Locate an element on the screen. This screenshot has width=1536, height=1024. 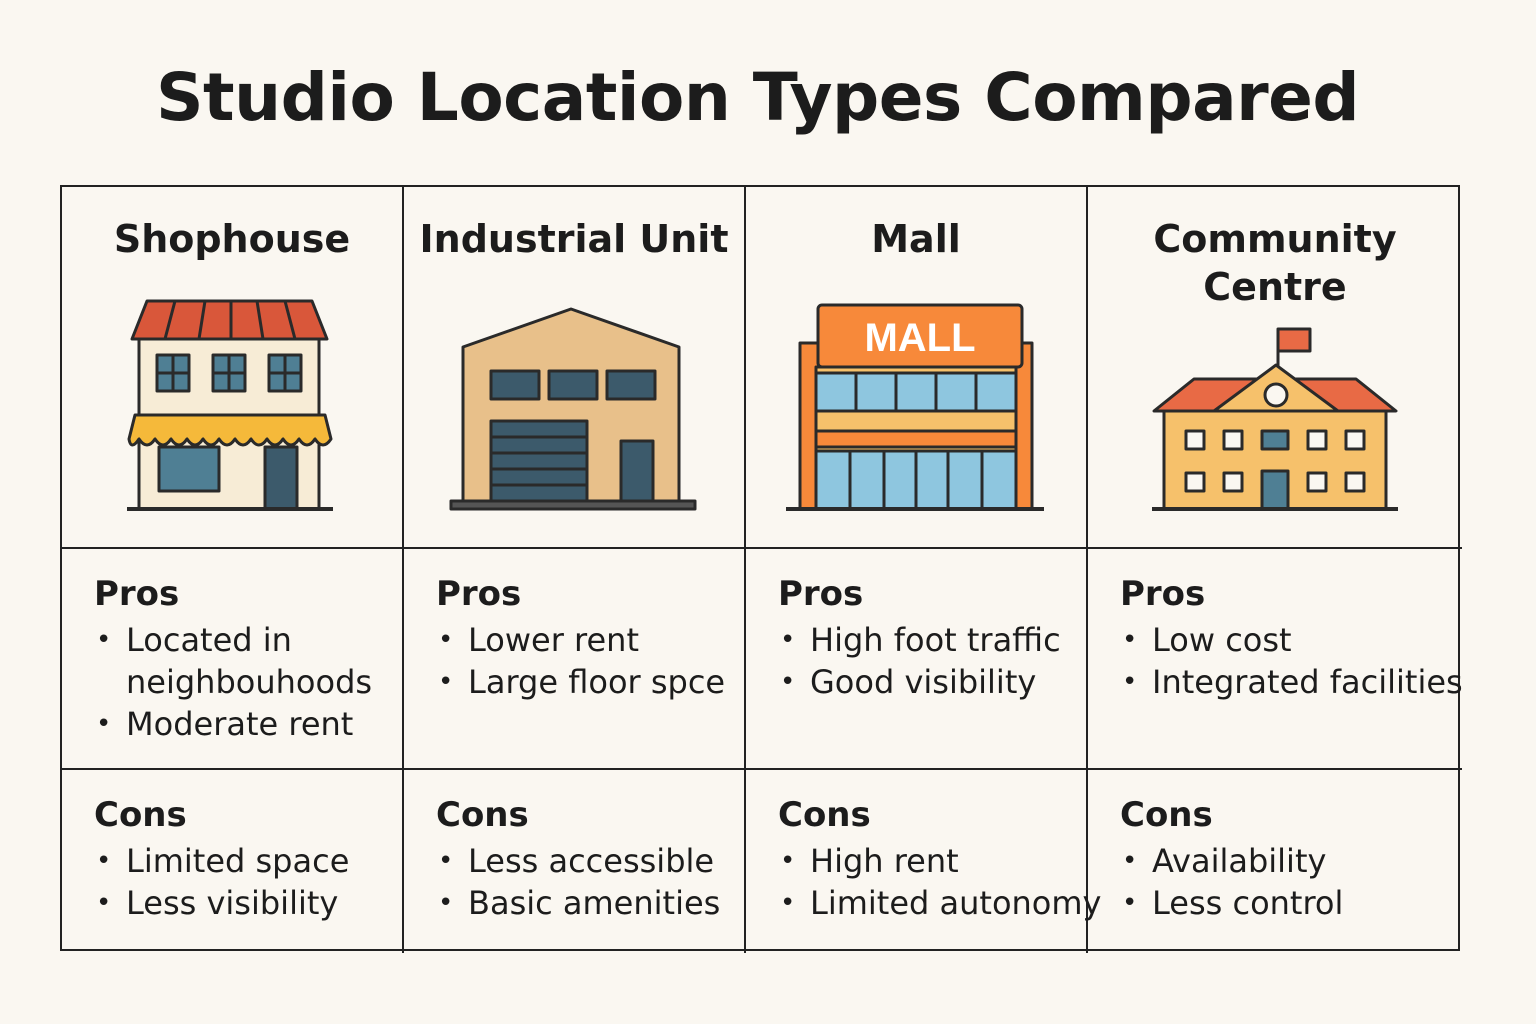
cons-cell-community-centre: Cons Availability Less control is located at coordinates (1275, 861).